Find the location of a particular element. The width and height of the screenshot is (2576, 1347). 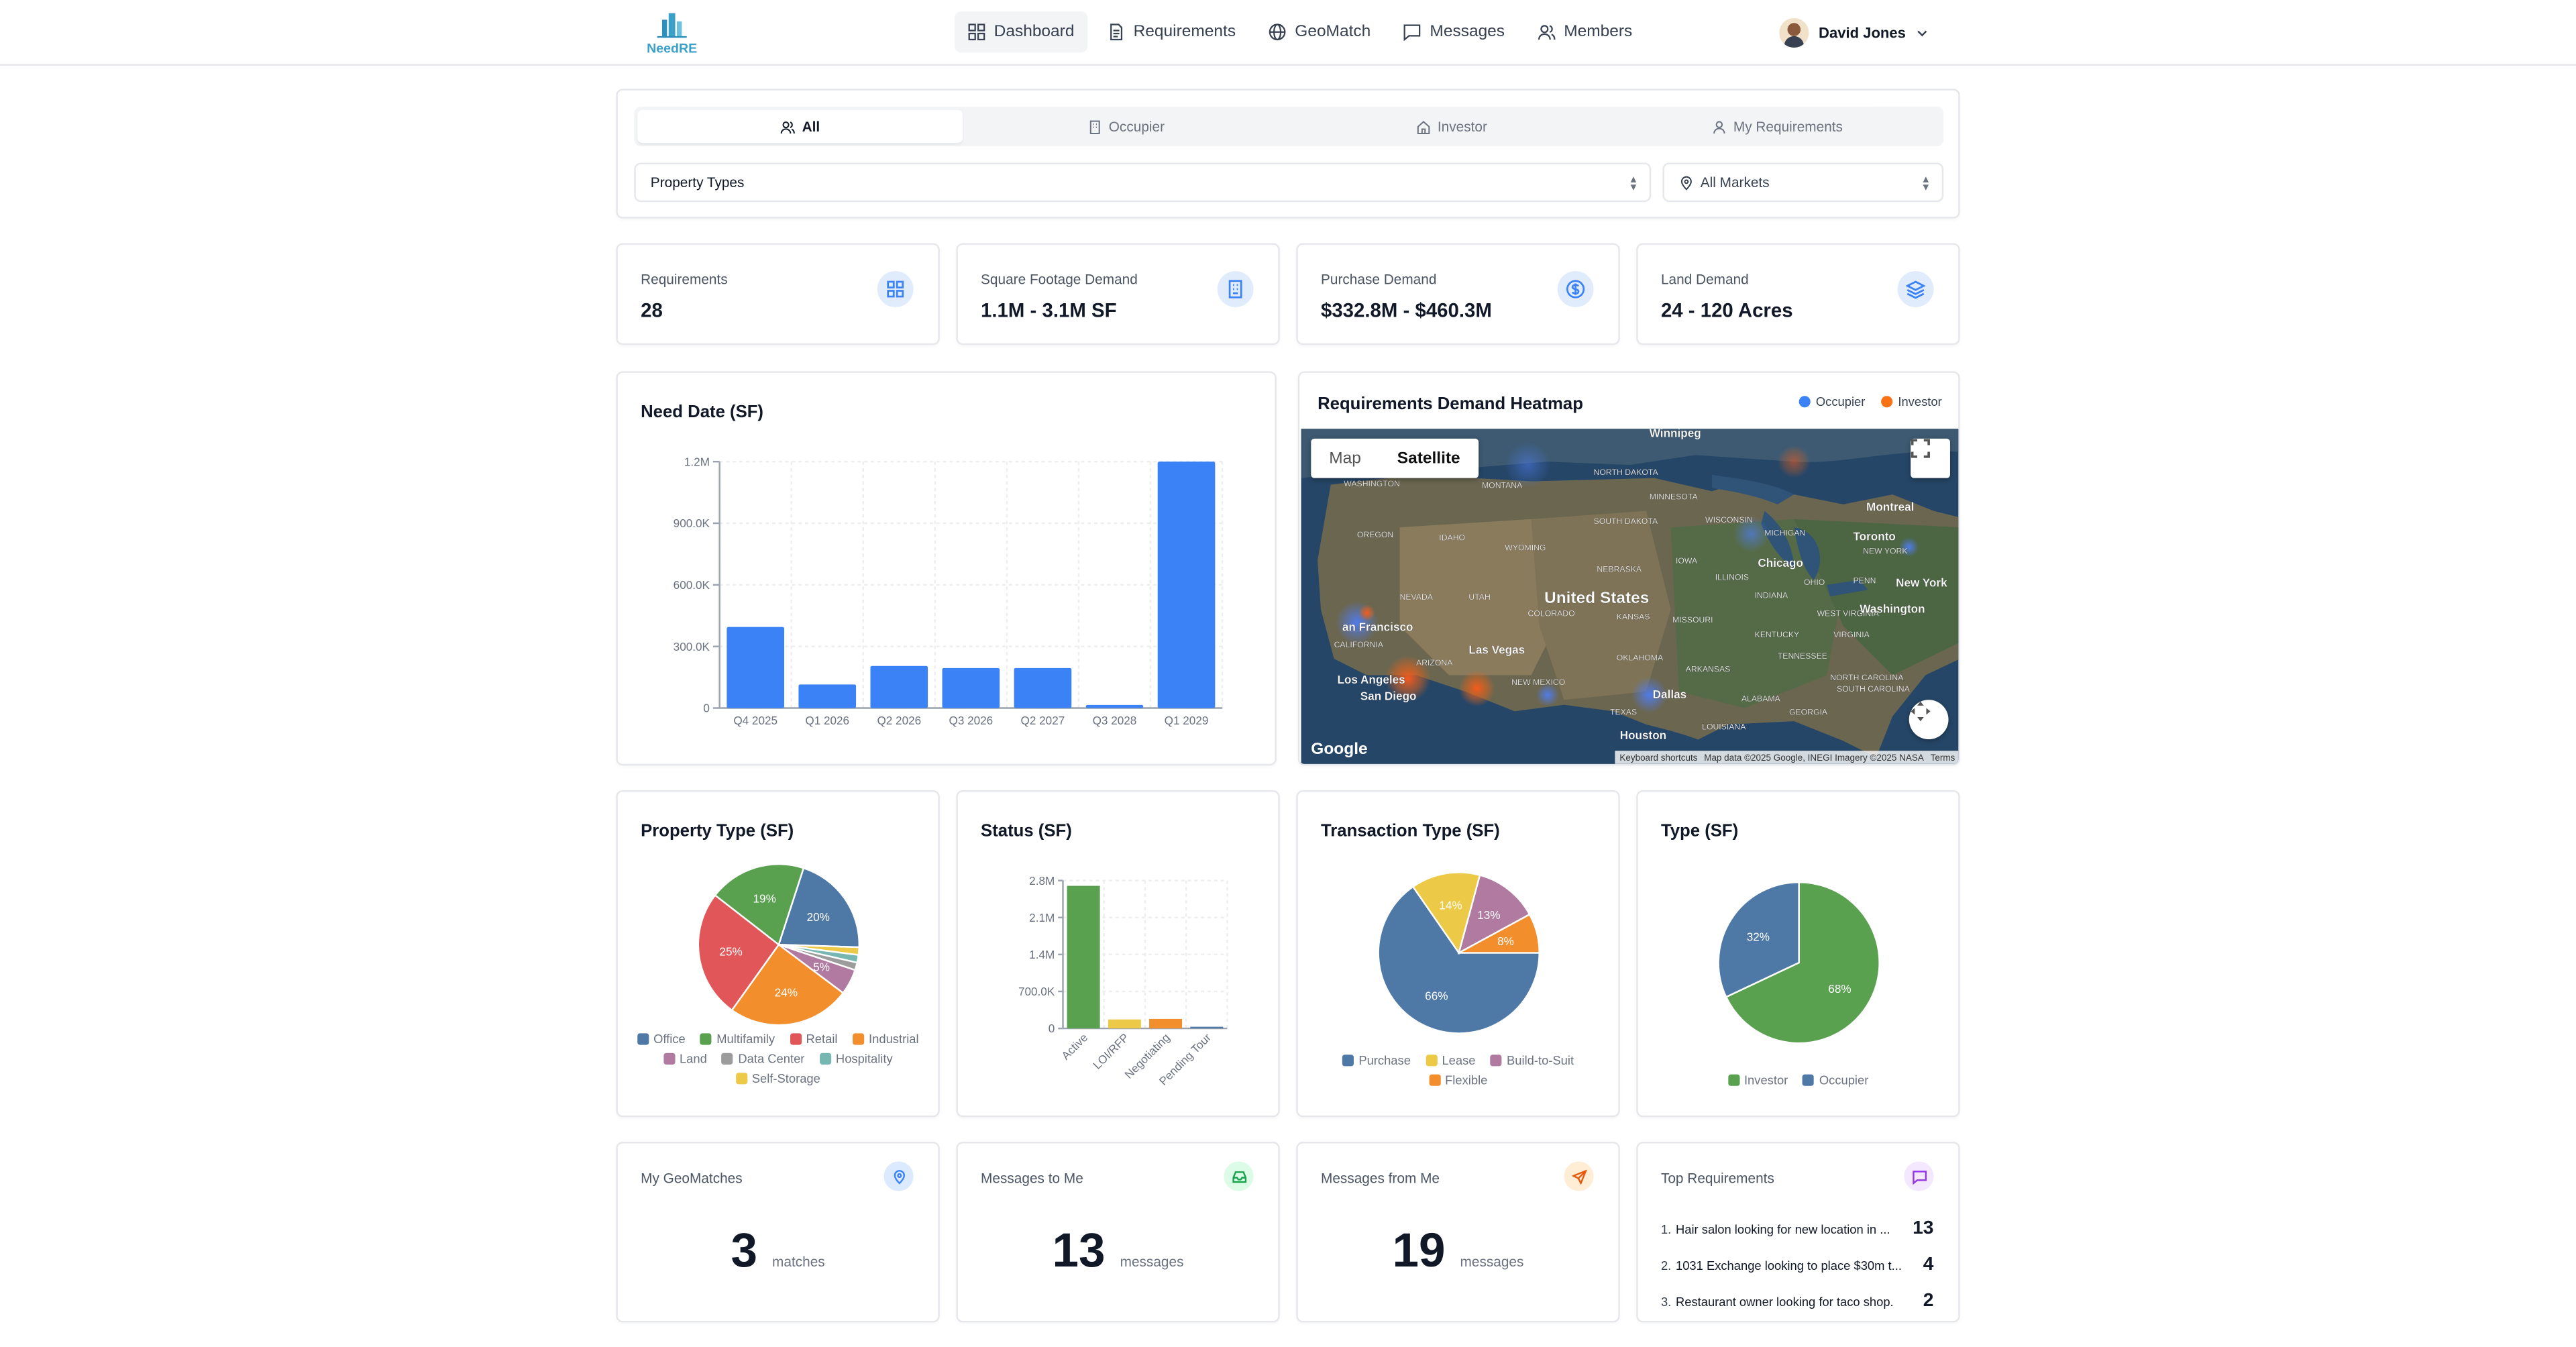

messages-to-me-label: Messages to Me is located at coordinates (1032, 1178).